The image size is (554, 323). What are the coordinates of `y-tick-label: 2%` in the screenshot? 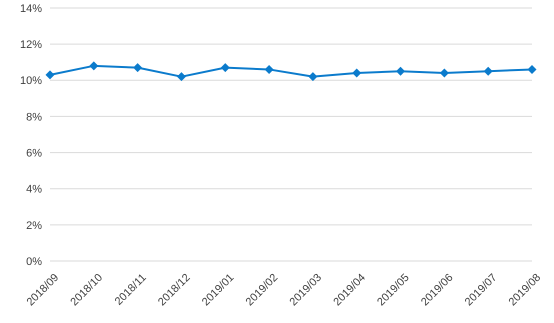 It's located at (34, 226).